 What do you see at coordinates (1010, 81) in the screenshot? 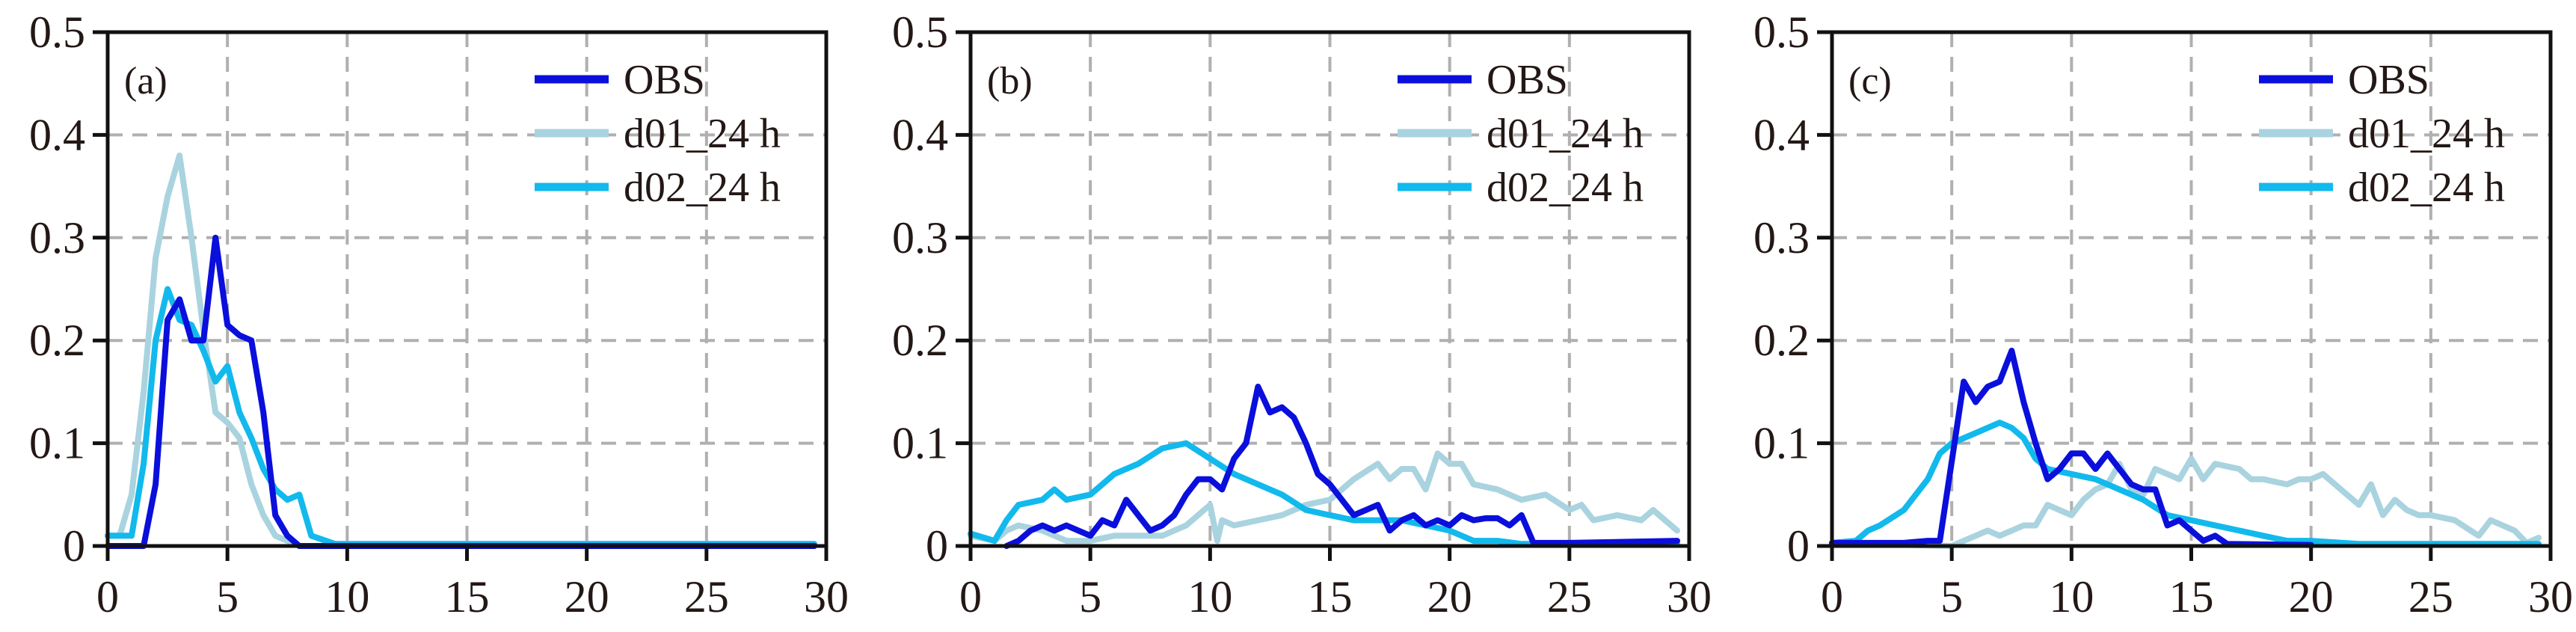
I see `panel-label: (b)` at bounding box center [1010, 81].